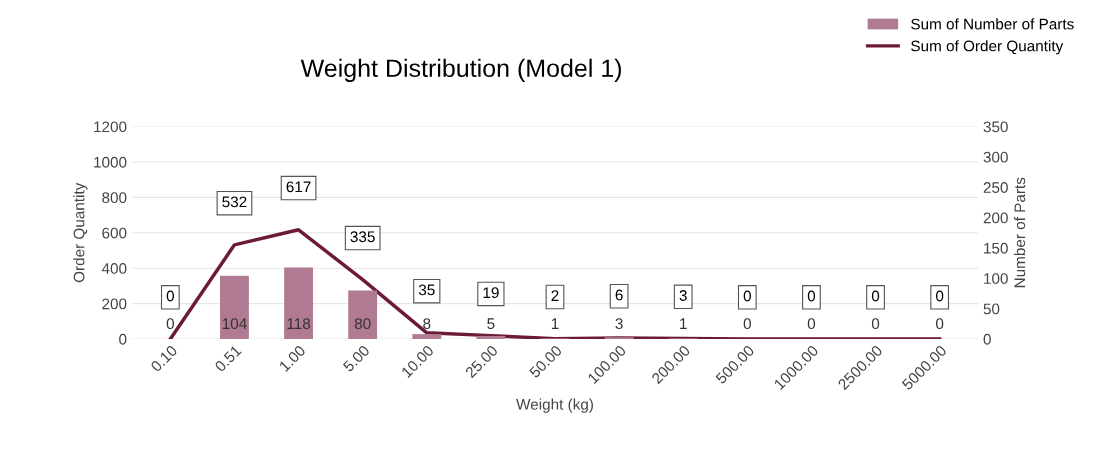  Describe the element at coordinates (110, 162) in the screenshot. I see `y-tick-label: 1000` at that location.